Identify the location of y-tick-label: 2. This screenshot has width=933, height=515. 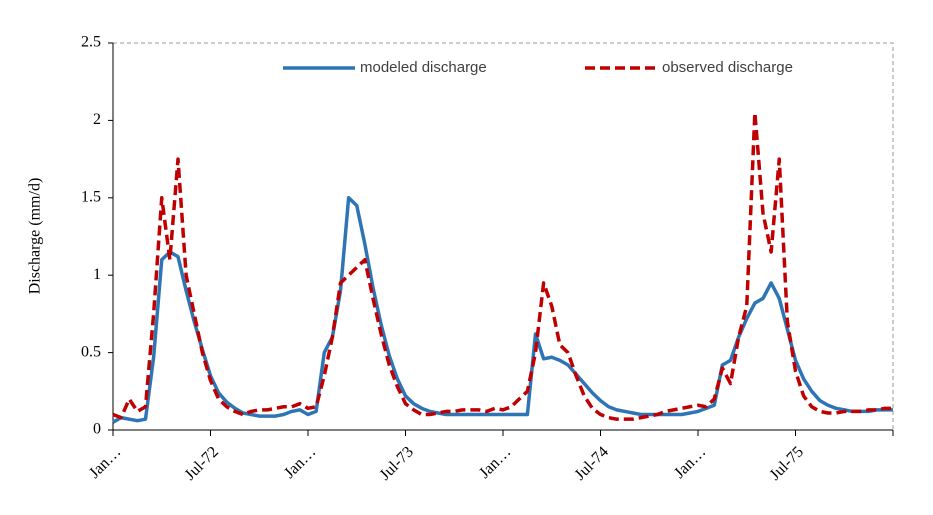
(97, 119).